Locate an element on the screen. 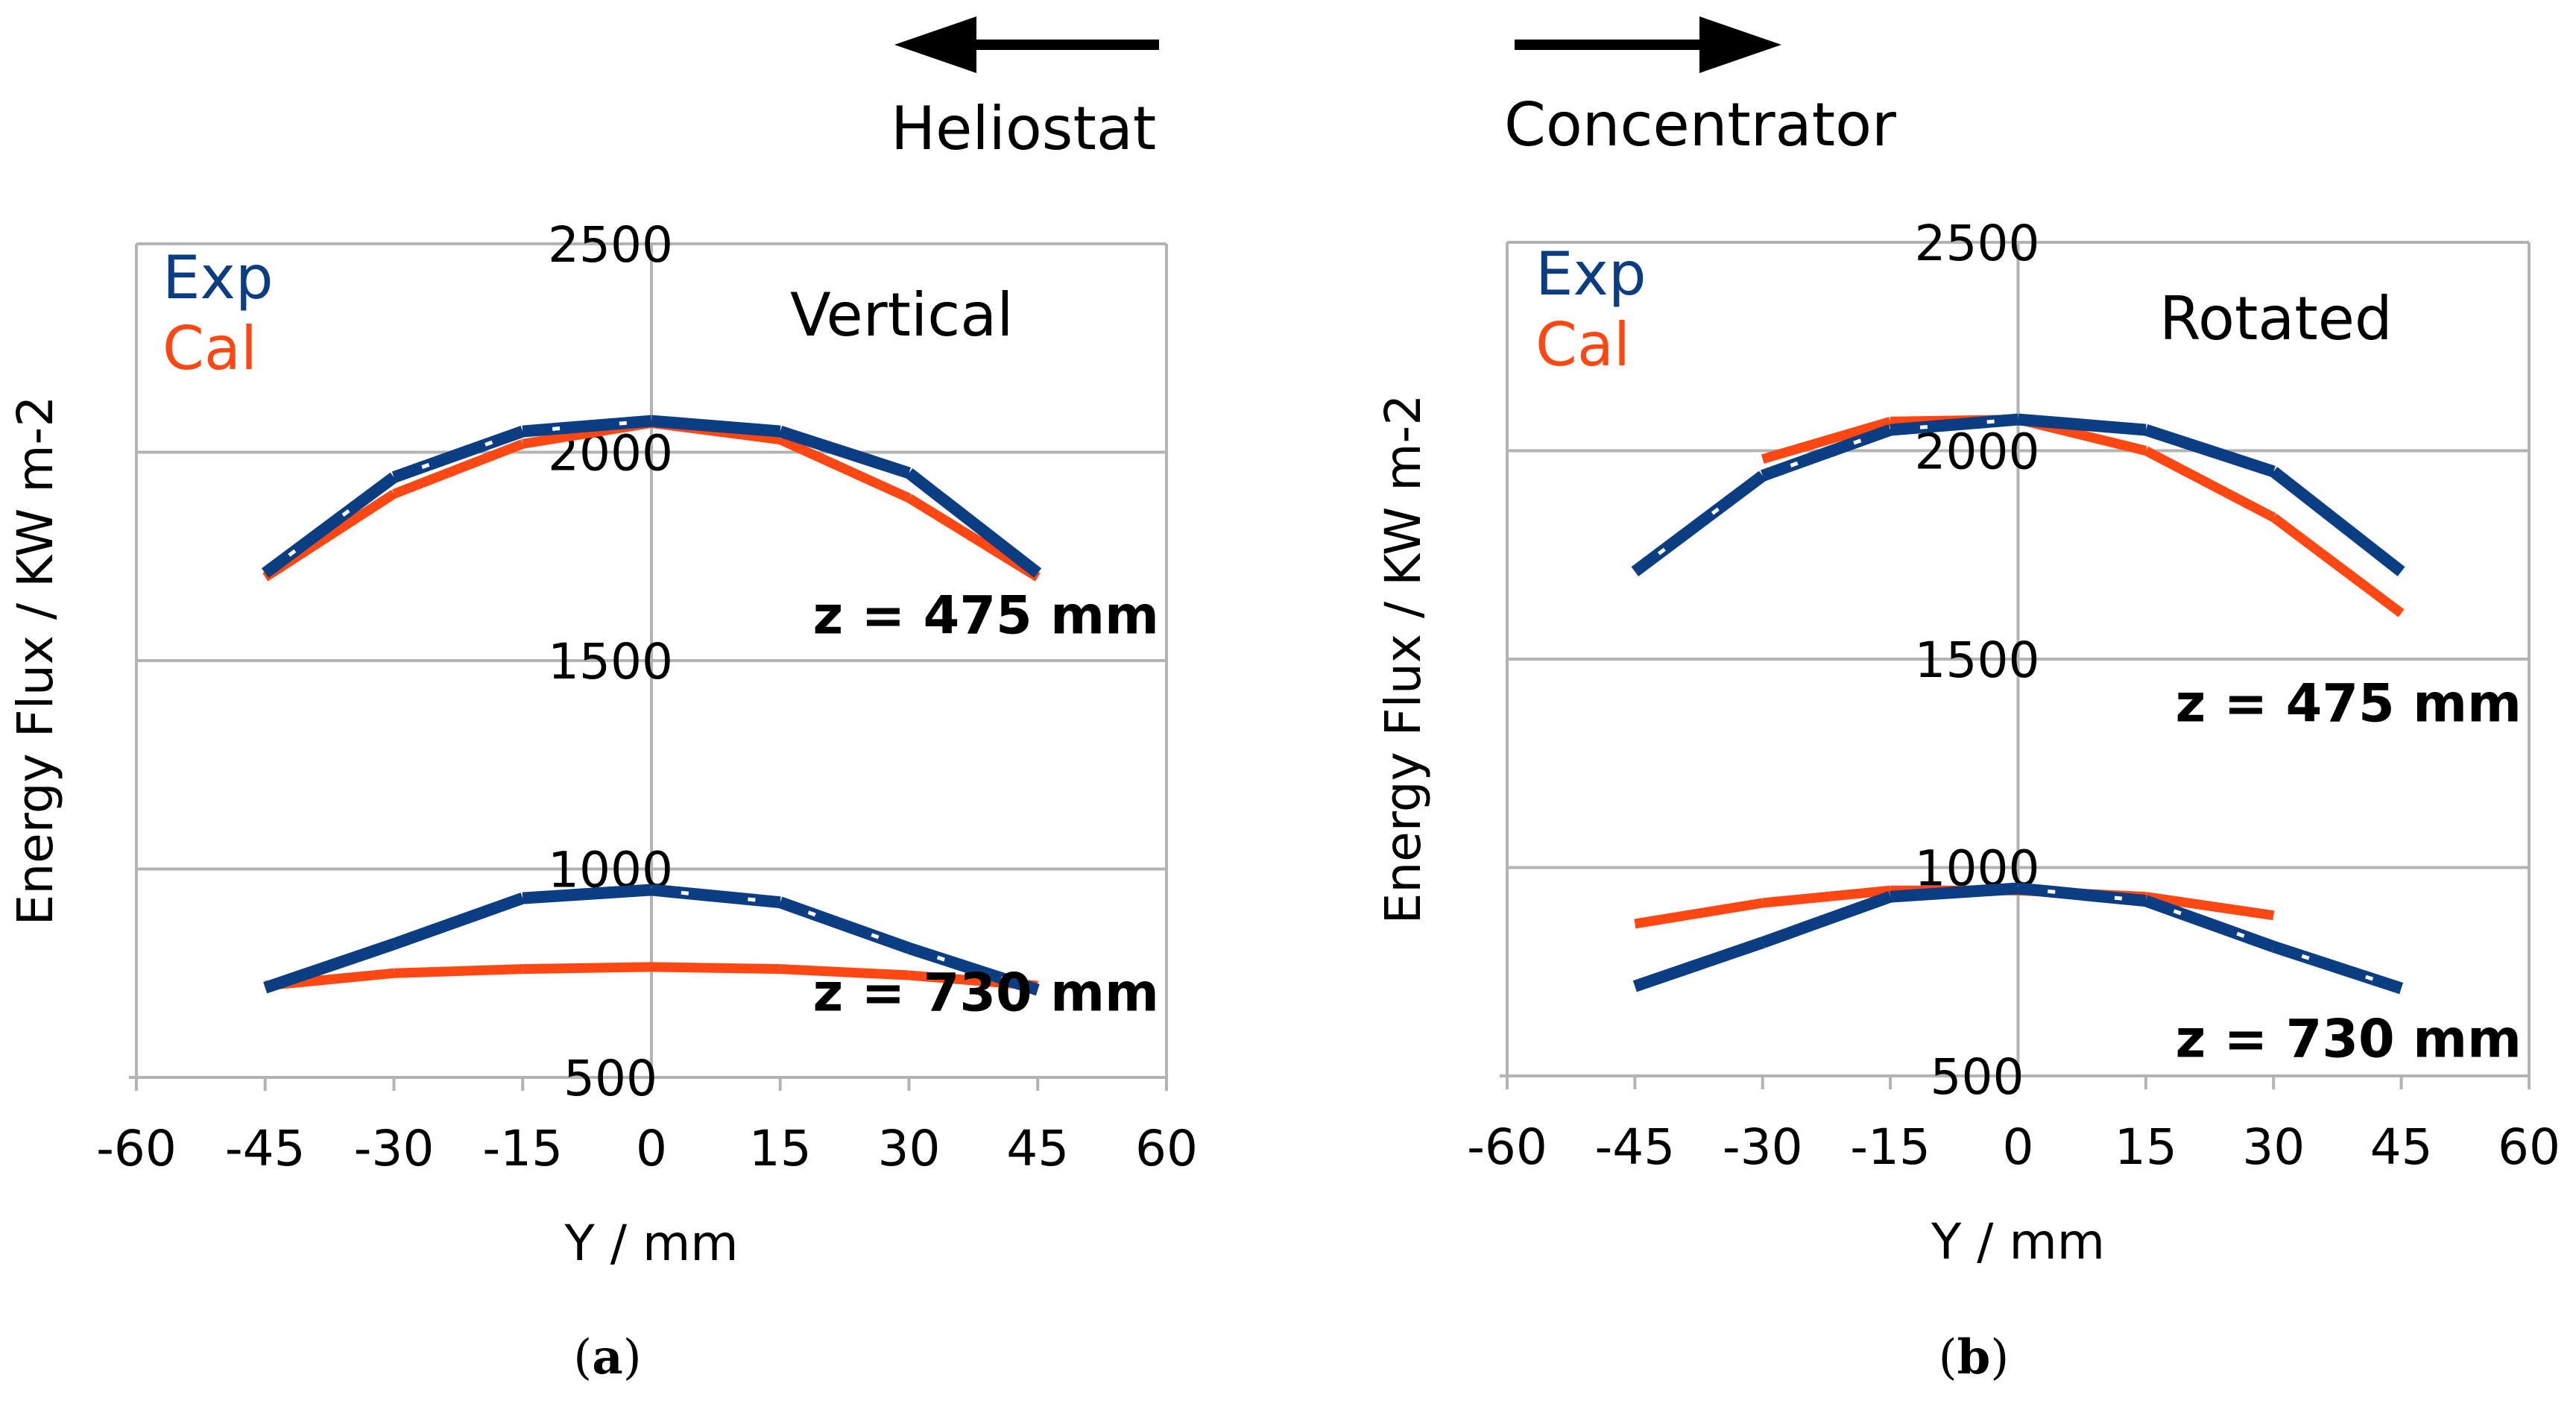 This screenshot has width=2576, height=1401. concentrator-direction: Concentrator is located at coordinates (1700, 88).